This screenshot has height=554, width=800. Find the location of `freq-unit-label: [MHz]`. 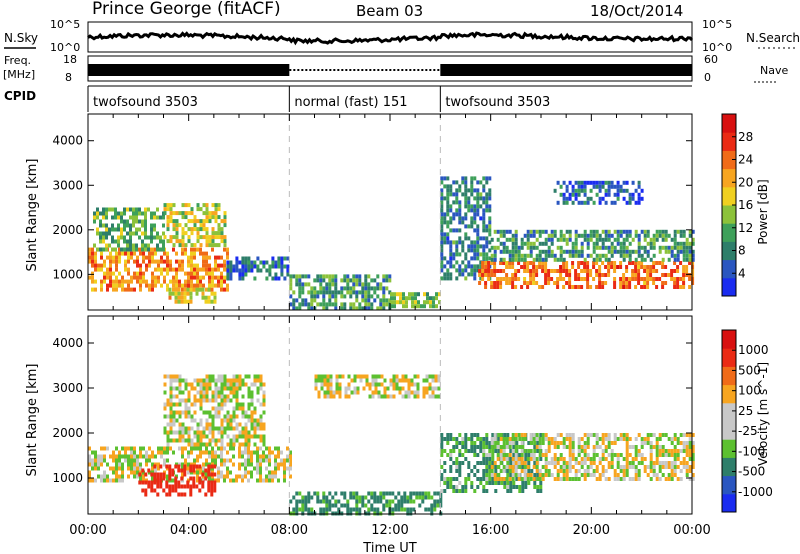

freq-unit-label: [MHz] is located at coordinates (19, 74).